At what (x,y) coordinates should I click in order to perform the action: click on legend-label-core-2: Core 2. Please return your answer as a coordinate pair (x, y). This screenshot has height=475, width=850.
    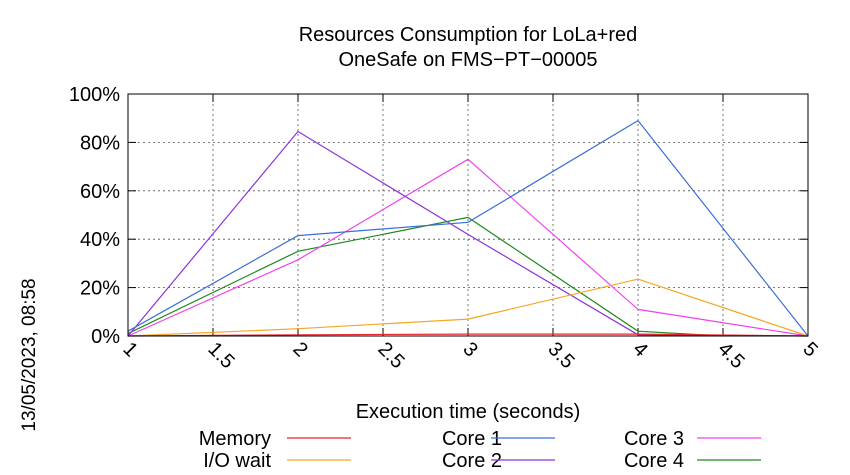
    Looking at the image, I should click on (472, 461).